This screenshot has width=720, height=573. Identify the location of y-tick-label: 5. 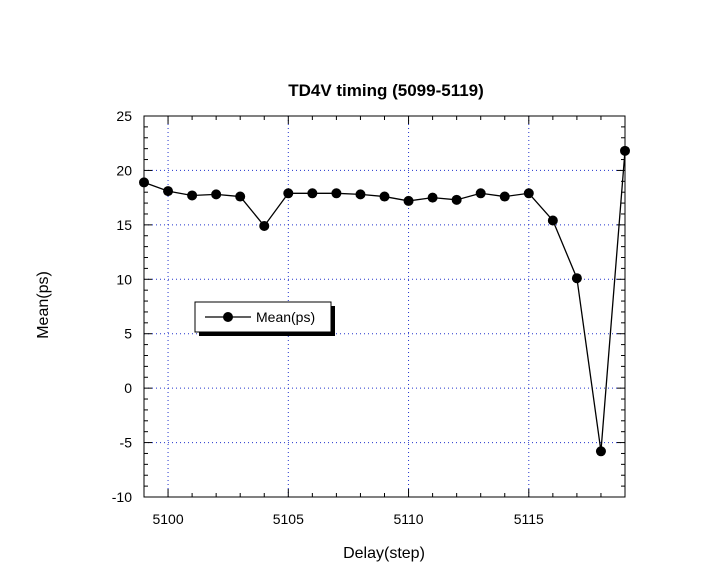
(128, 334).